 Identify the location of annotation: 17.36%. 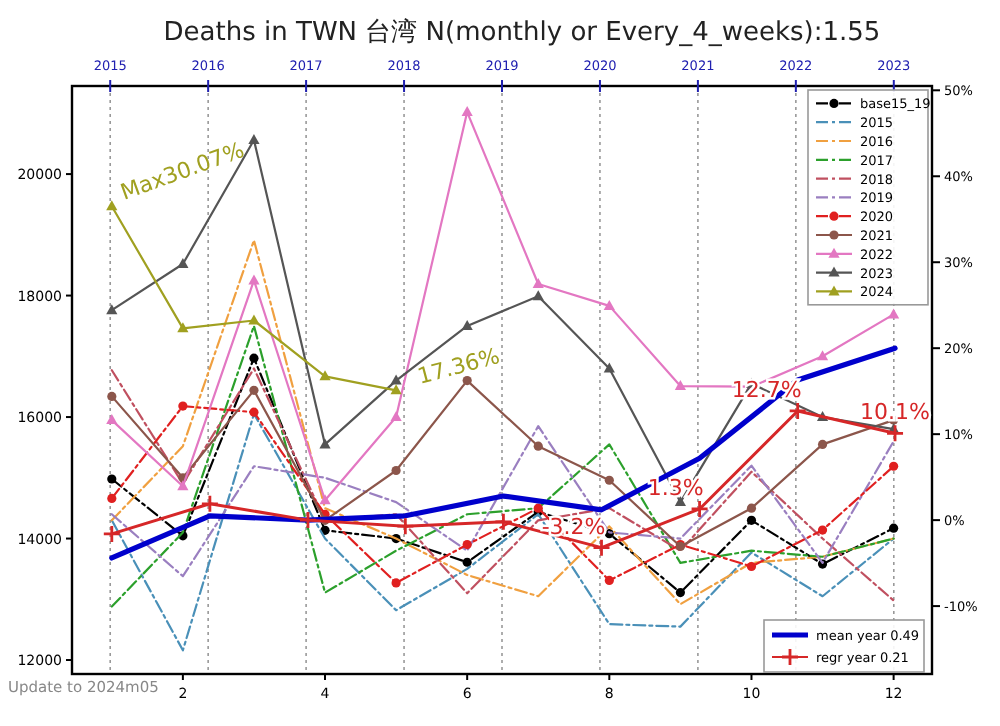
(458, 366).